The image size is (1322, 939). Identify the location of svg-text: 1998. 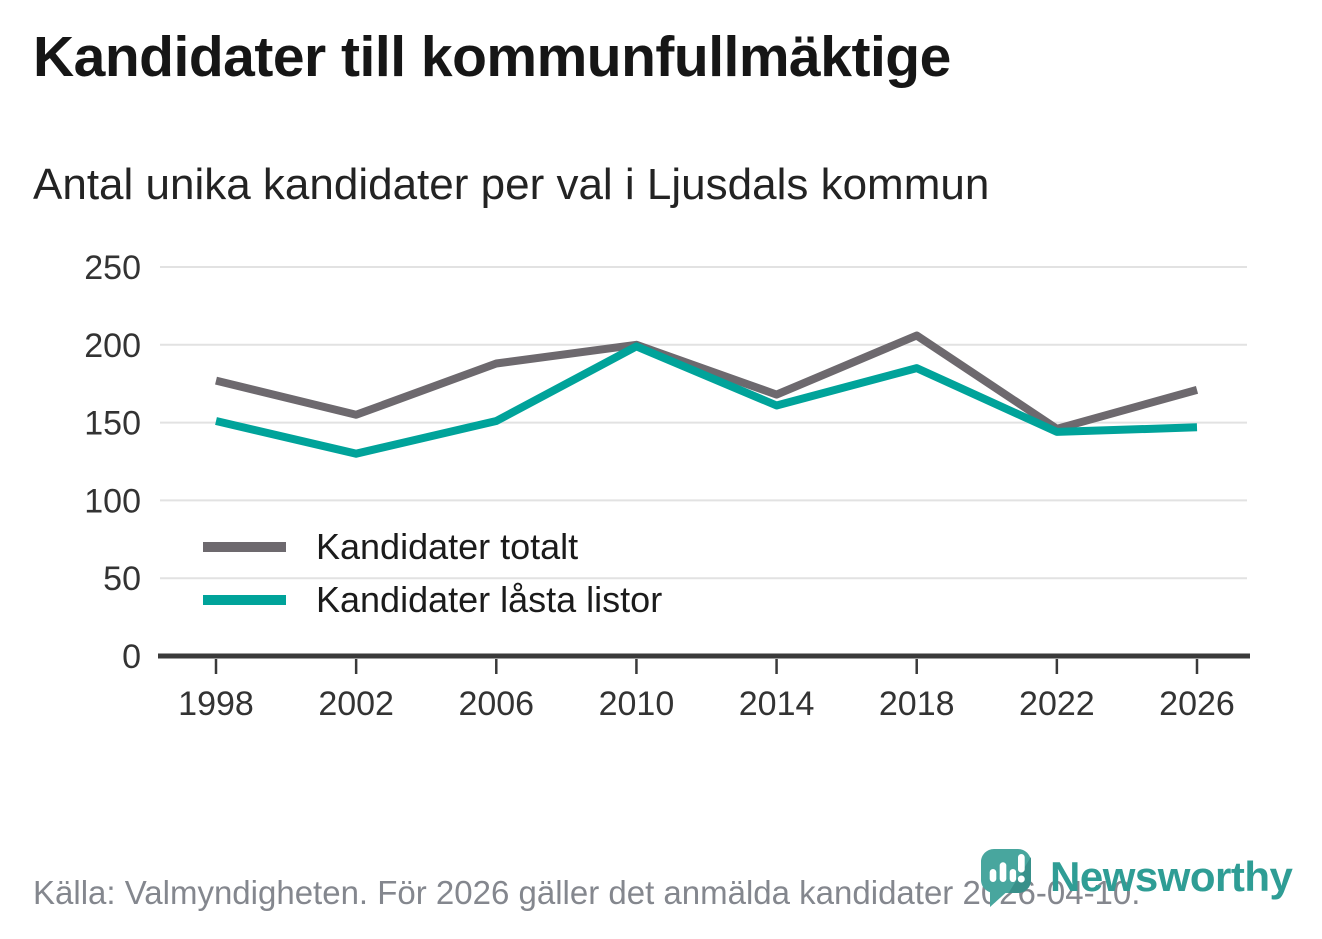
(216, 704).